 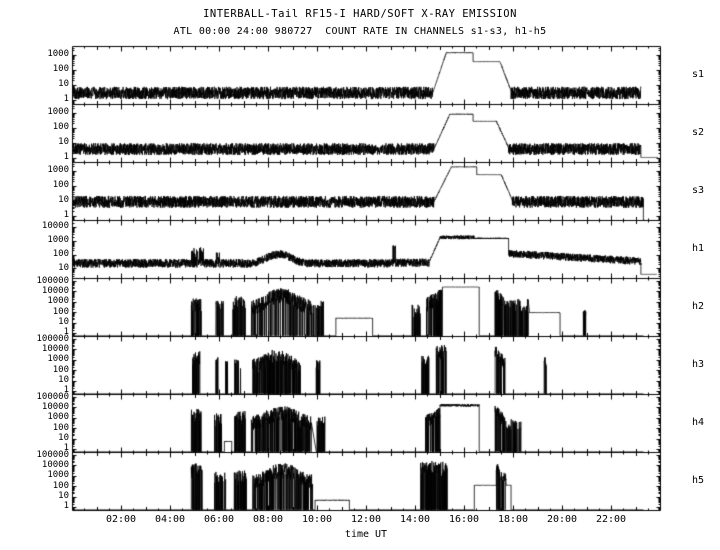 I want to click on panel-label-h5: h5, so click(x=698, y=480).